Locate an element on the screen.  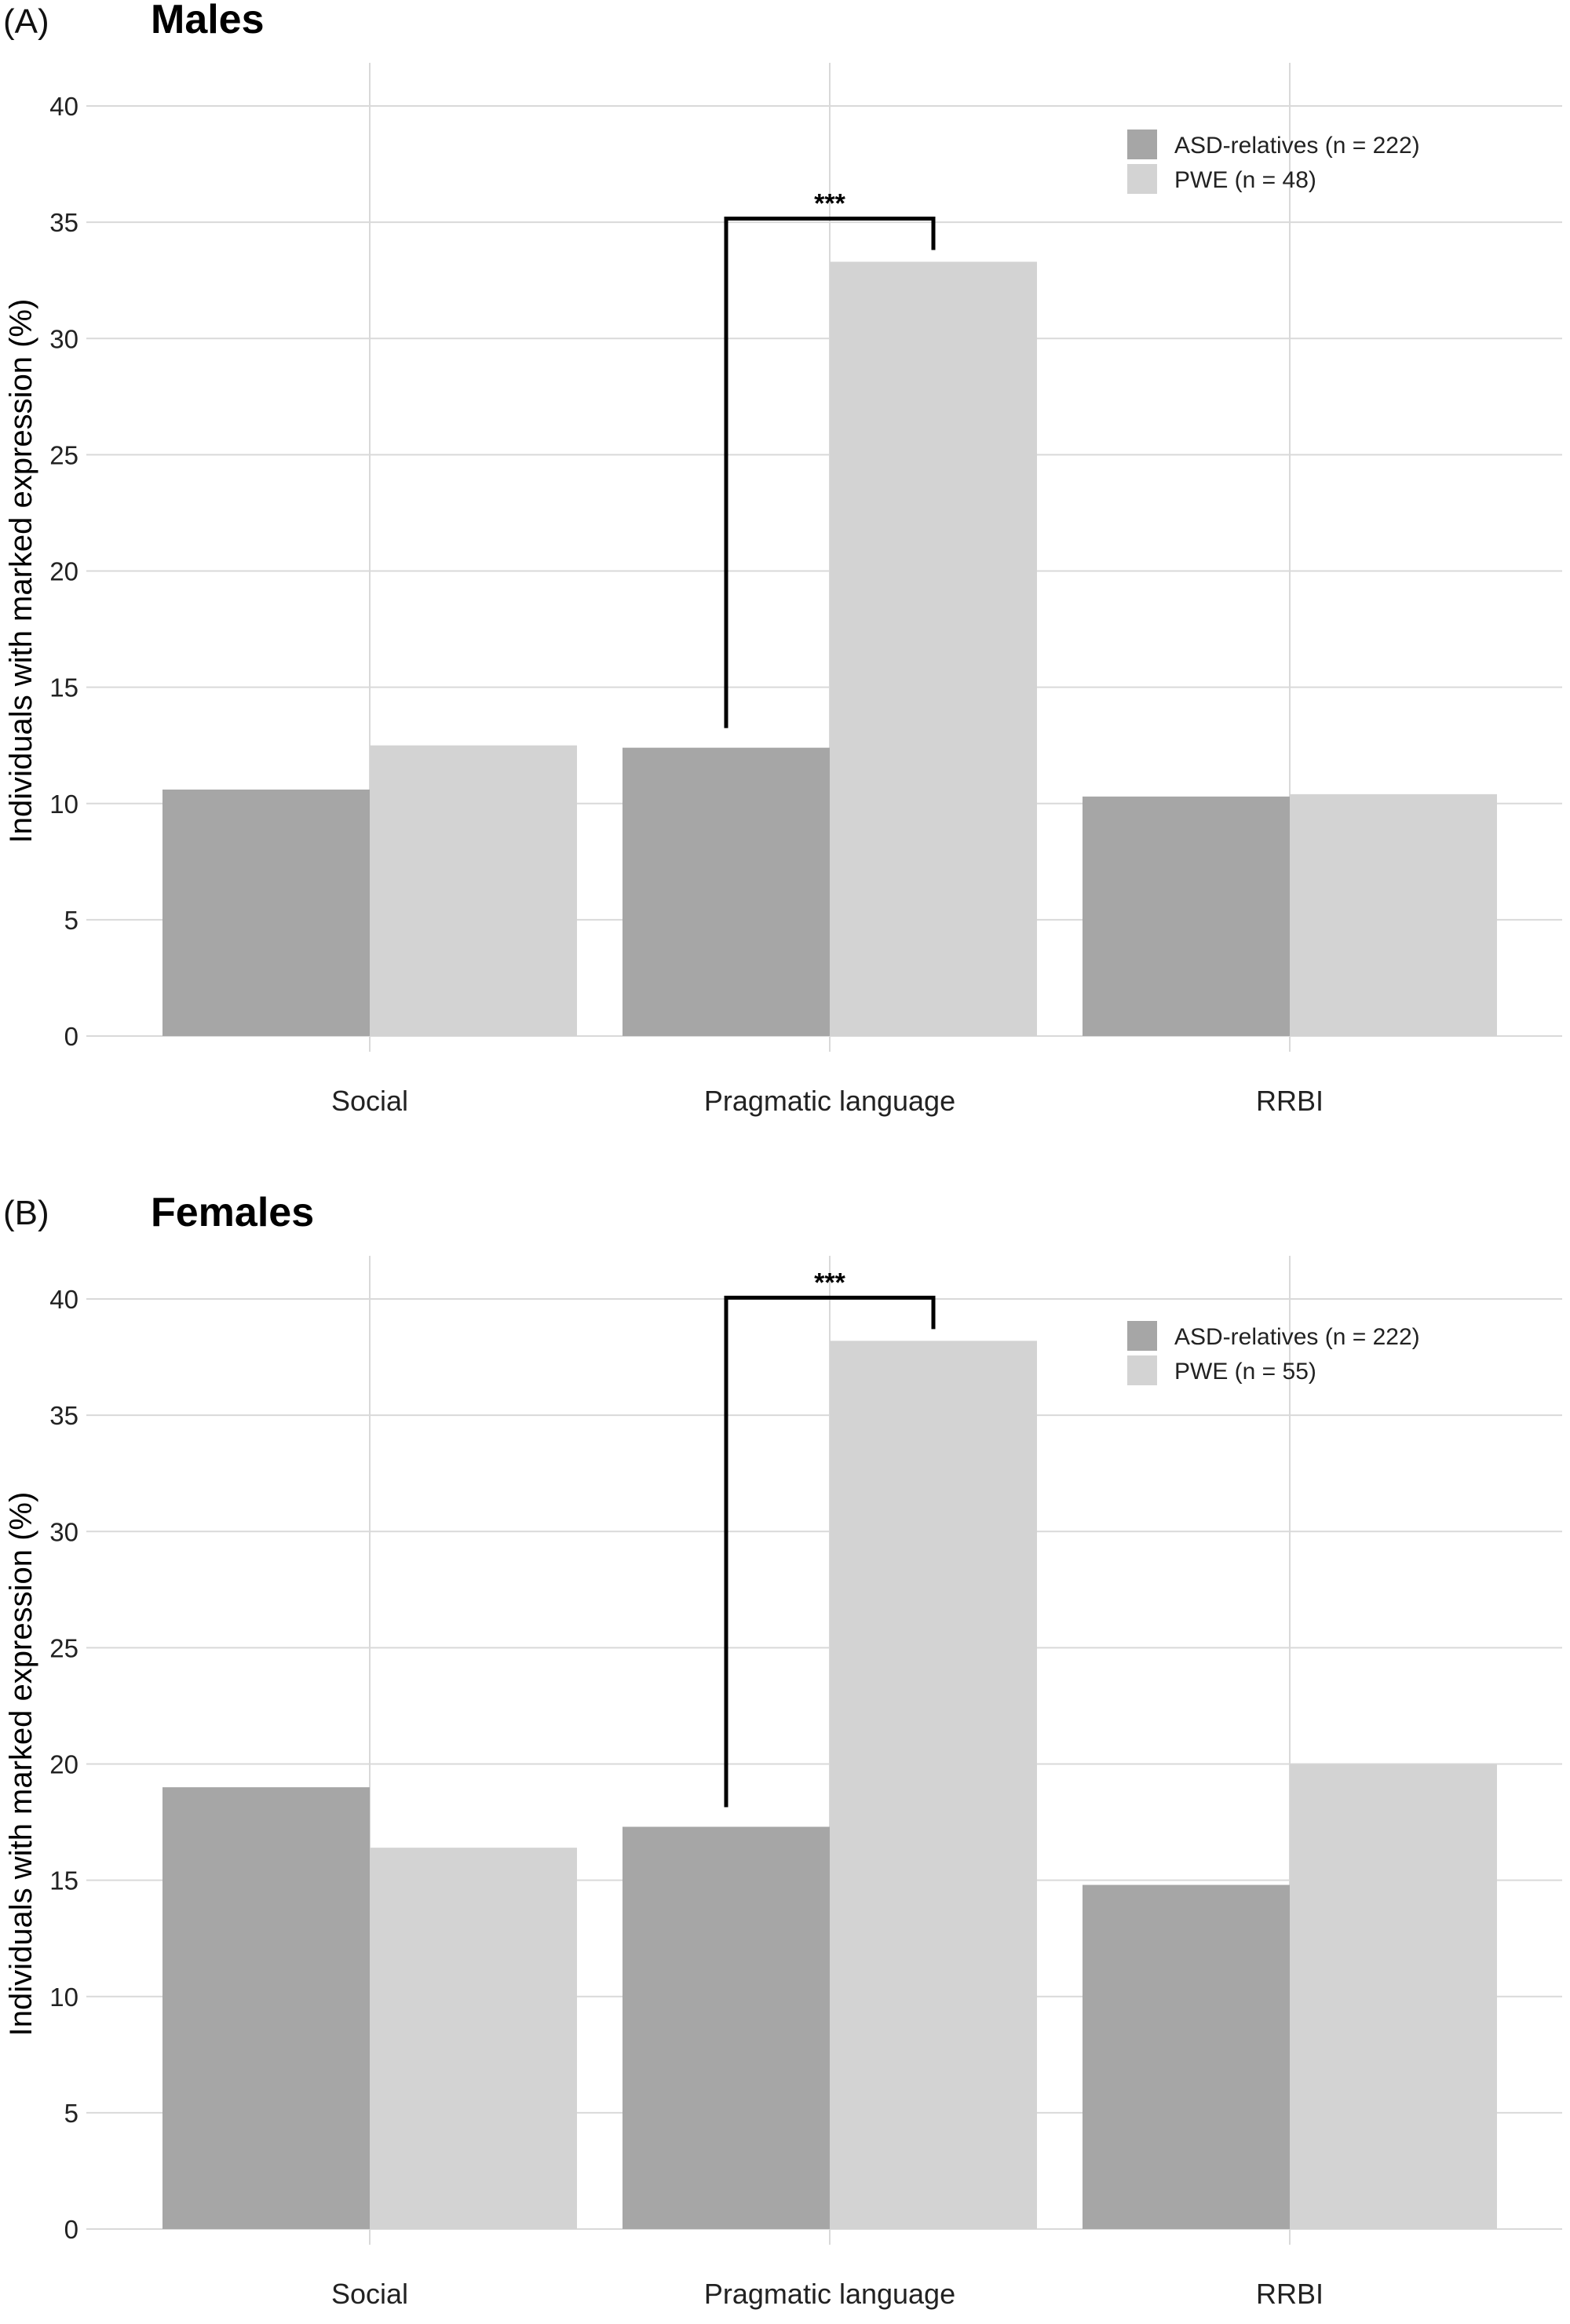
legend: ASD-relatives (n = 222) PWE (n = 55) is located at coordinates (1273, 1353).